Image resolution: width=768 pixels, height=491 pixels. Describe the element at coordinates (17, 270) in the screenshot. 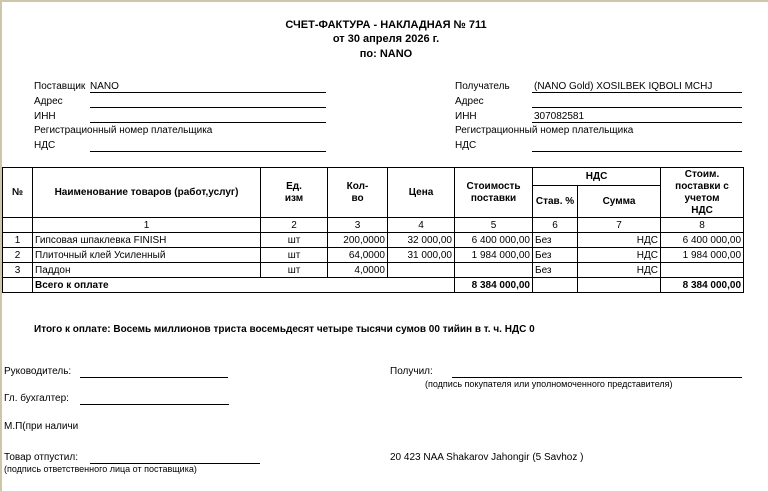

I see `row-num: 3` at that location.